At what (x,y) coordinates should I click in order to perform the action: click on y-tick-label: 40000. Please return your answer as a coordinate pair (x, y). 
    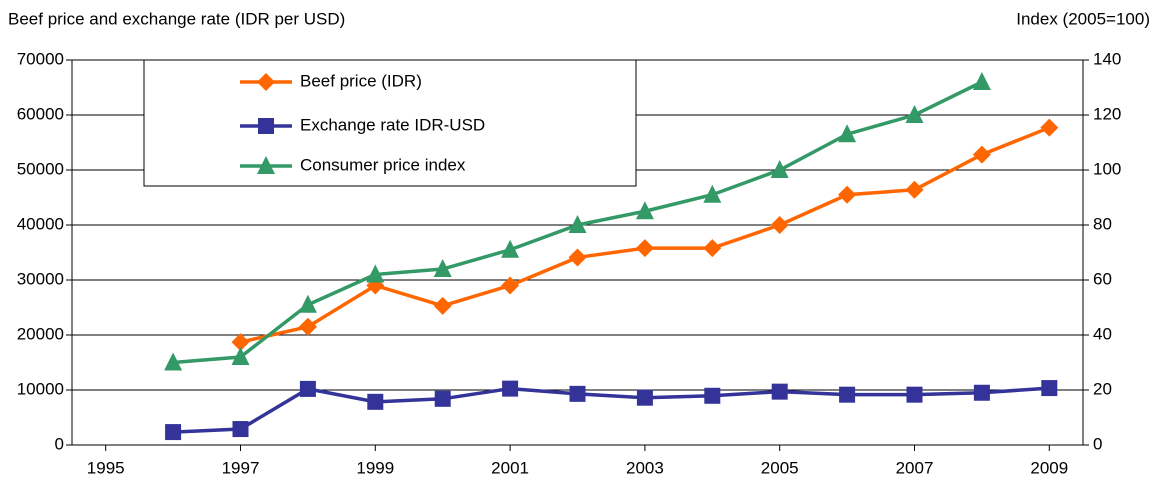
    Looking at the image, I should click on (40, 223).